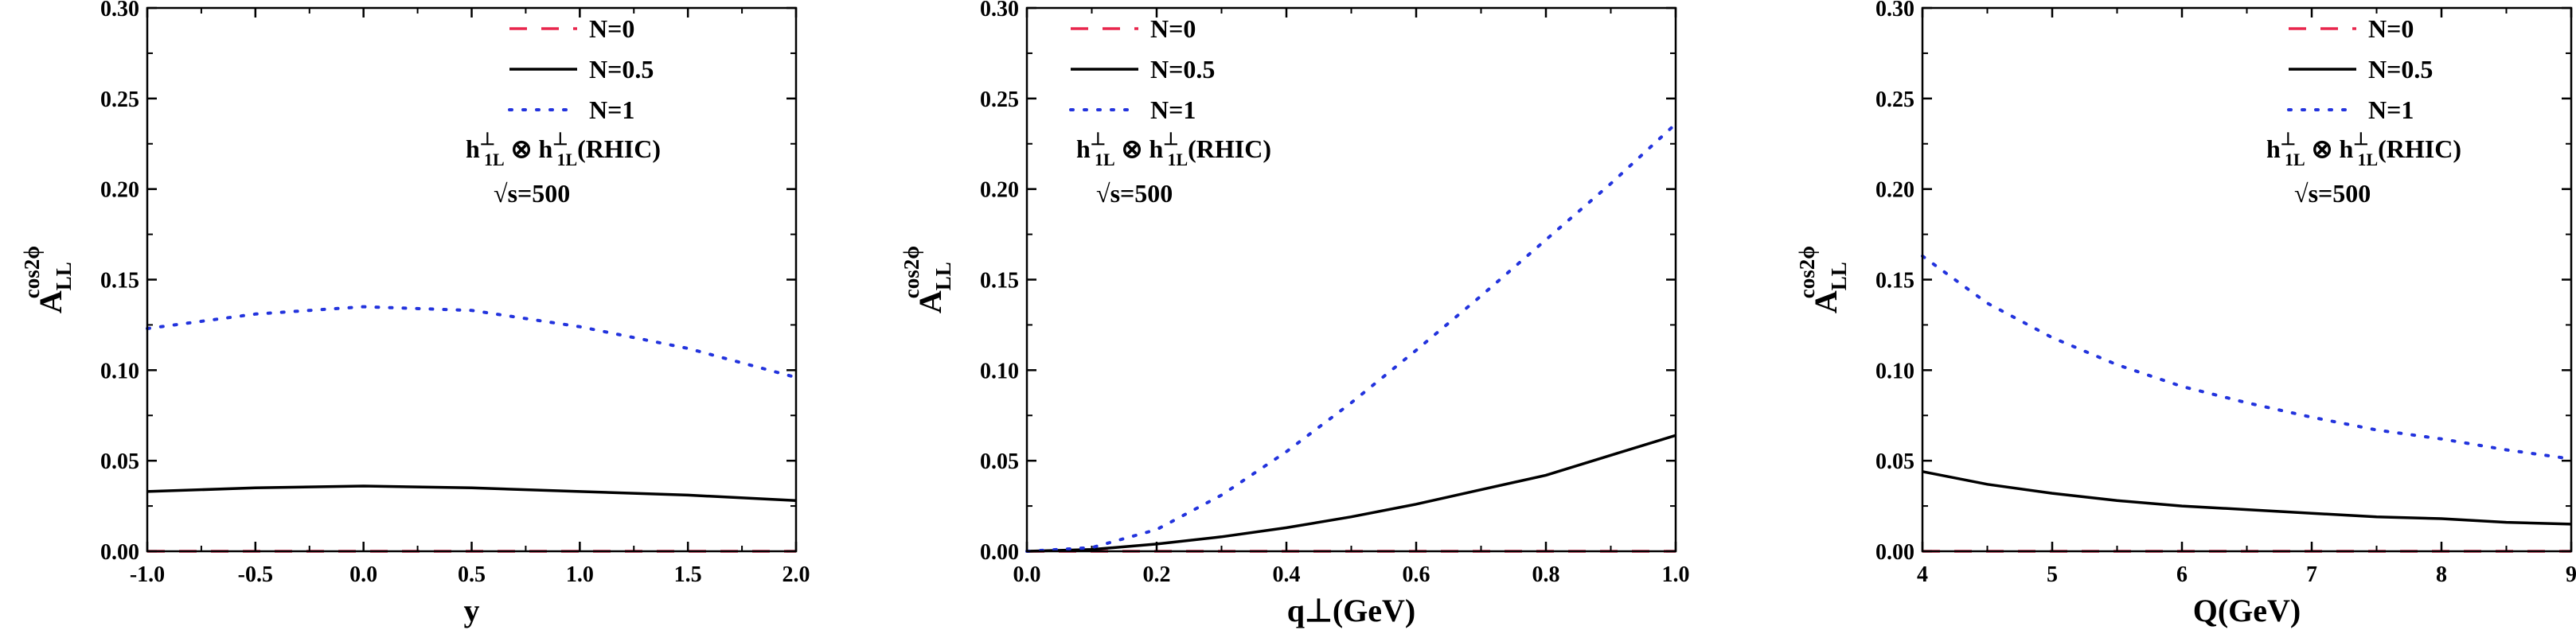 The image size is (2576, 634). I want to click on x-tick-label: 0.8, so click(1546, 574).